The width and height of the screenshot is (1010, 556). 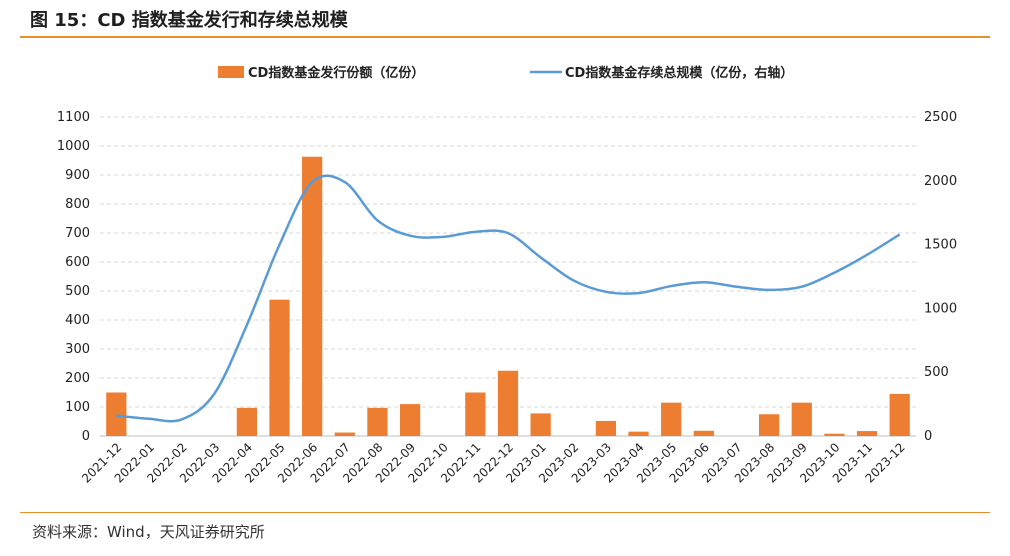 I want to click on right-tick-label: 500, so click(x=936, y=372).